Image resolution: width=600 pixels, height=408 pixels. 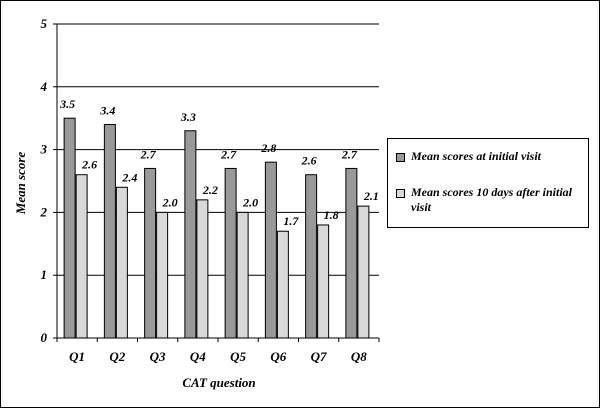 What do you see at coordinates (107, 110) in the screenshot?
I see `data-label-q2-series-1: 3.4` at bounding box center [107, 110].